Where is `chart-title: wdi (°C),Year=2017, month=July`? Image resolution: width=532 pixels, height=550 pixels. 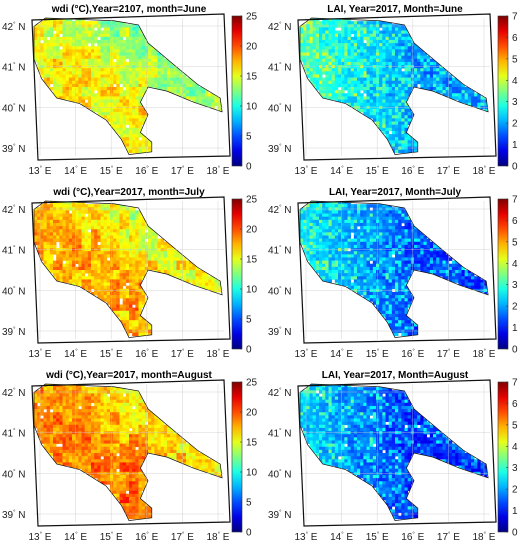 chart-title: wdi (°C),Year=2017, month=July is located at coordinates (128, 192).